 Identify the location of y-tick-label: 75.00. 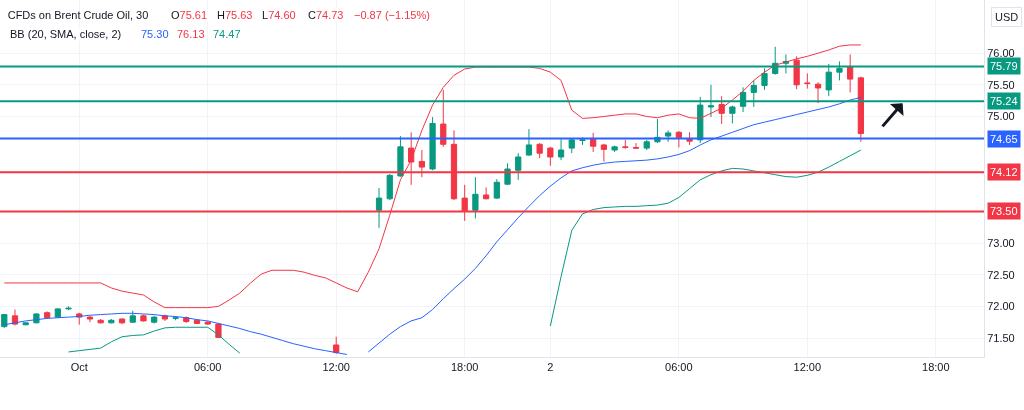
(1001, 116).